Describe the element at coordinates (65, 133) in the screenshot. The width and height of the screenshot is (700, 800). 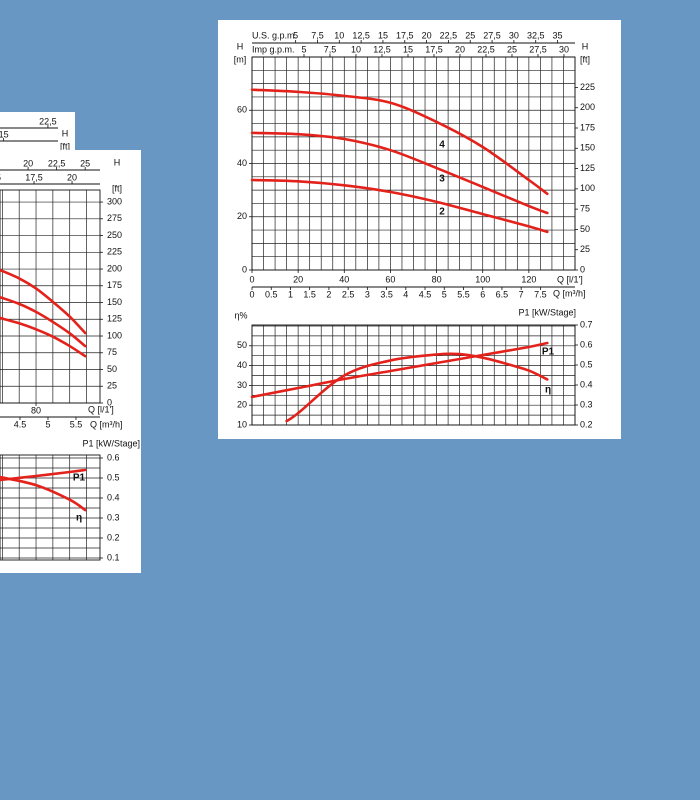
I see `y2-label-top: H` at that location.